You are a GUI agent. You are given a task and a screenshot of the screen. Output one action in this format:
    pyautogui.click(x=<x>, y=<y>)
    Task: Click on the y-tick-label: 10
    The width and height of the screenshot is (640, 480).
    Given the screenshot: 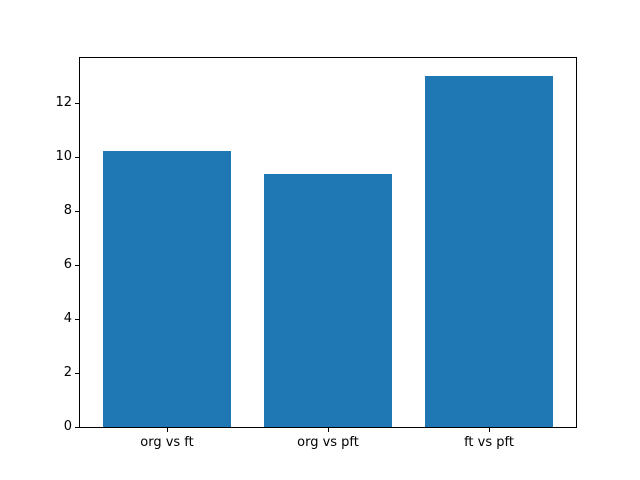 What is the action you would take?
    pyautogui.click(x=63, y=156)
    